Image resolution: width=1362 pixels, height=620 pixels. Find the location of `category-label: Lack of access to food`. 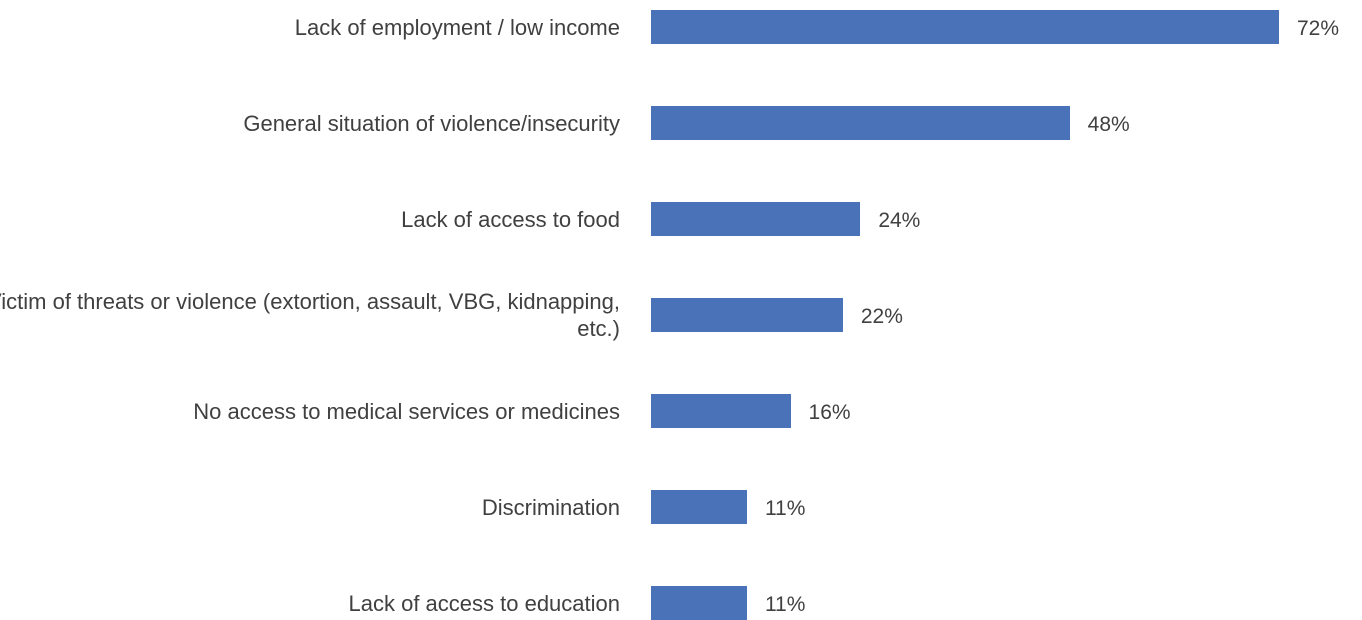

category-label: Lack of access to food is located at coordinates (510, 219).